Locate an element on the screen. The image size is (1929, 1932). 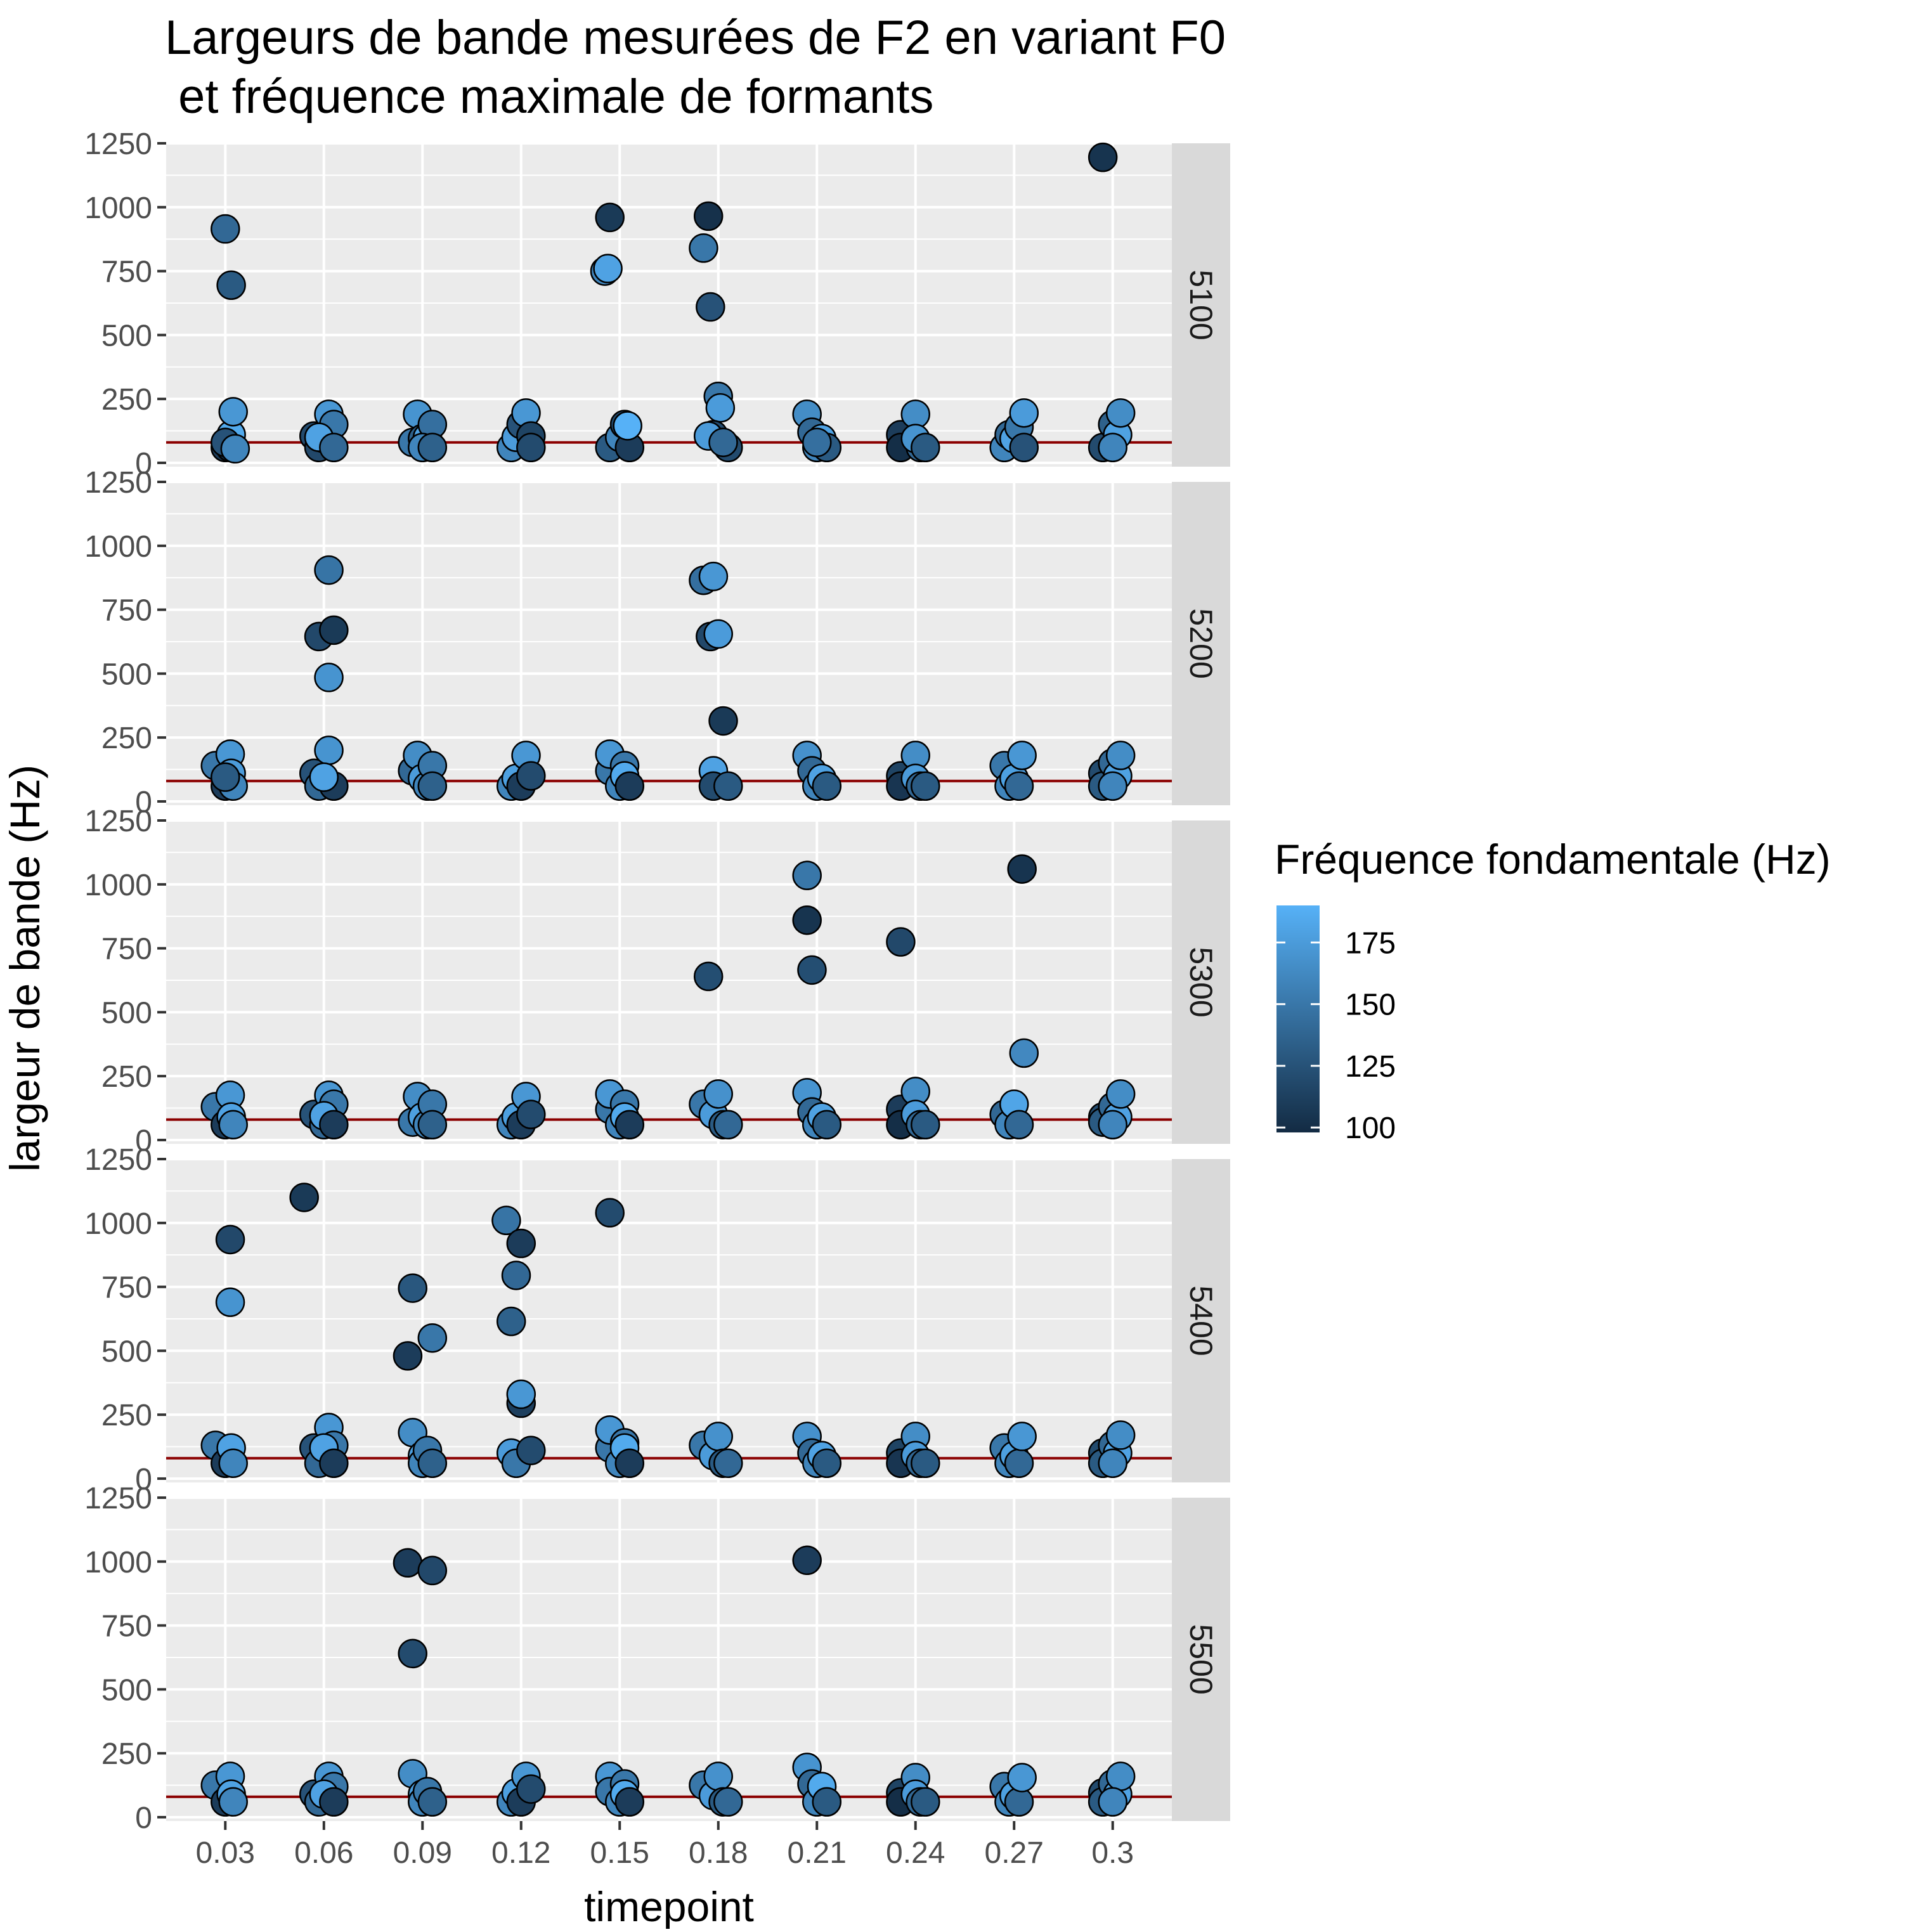
legend-title: Fréquence fondamentale (Hz) is located at coordinates (1553, 859).